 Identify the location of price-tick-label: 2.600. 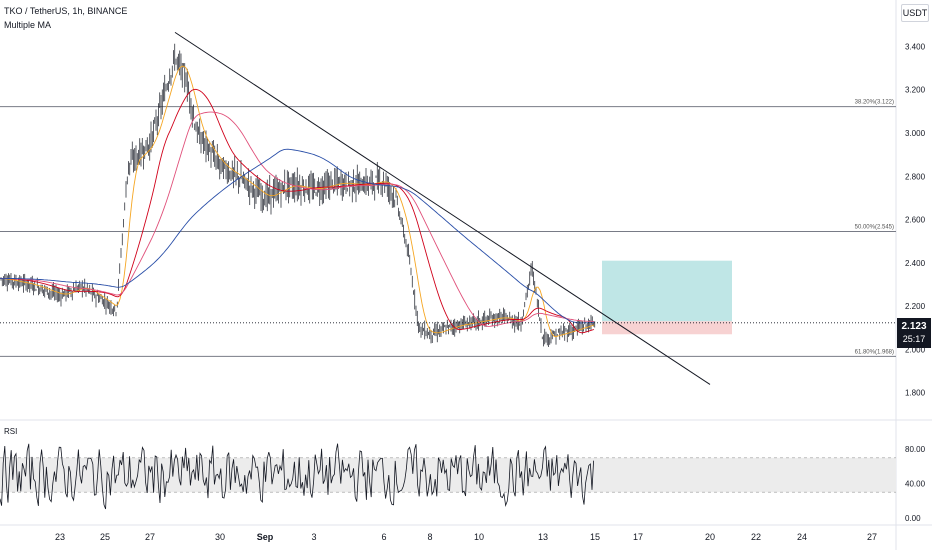
(915, 220).